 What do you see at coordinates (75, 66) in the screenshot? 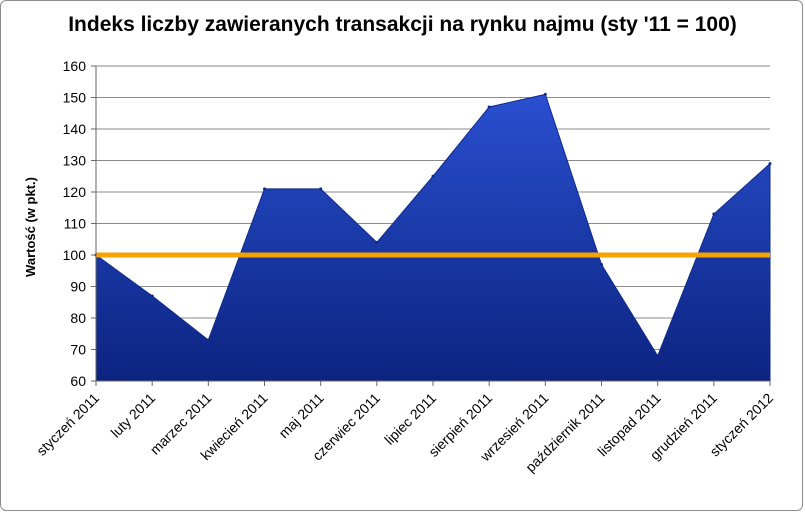
I see `y-tick-label: 160` at bounding box center [75, 66].